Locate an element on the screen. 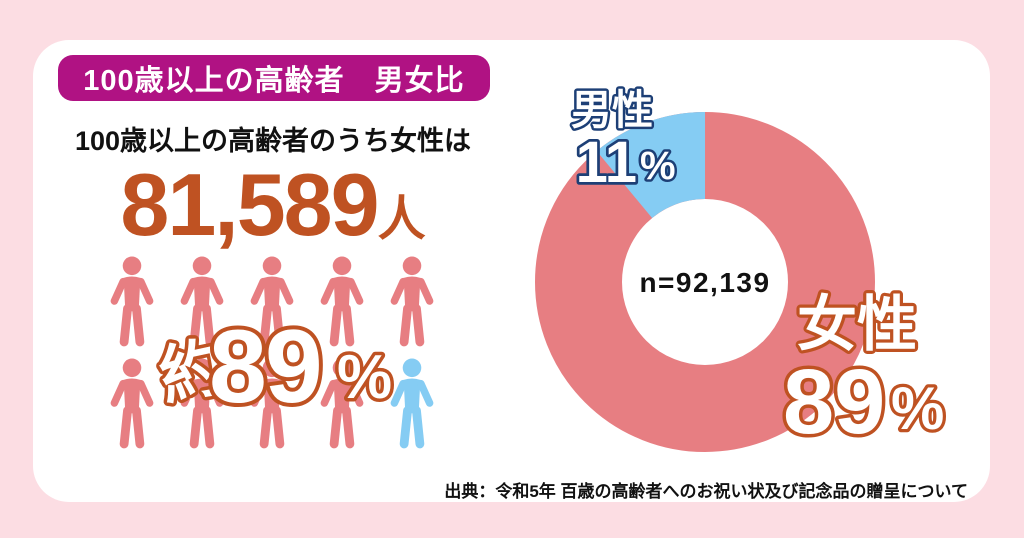 The height and width of the screenshot is (538, 1024). female-count-unit: 人 is located at coordinates (401, 219).